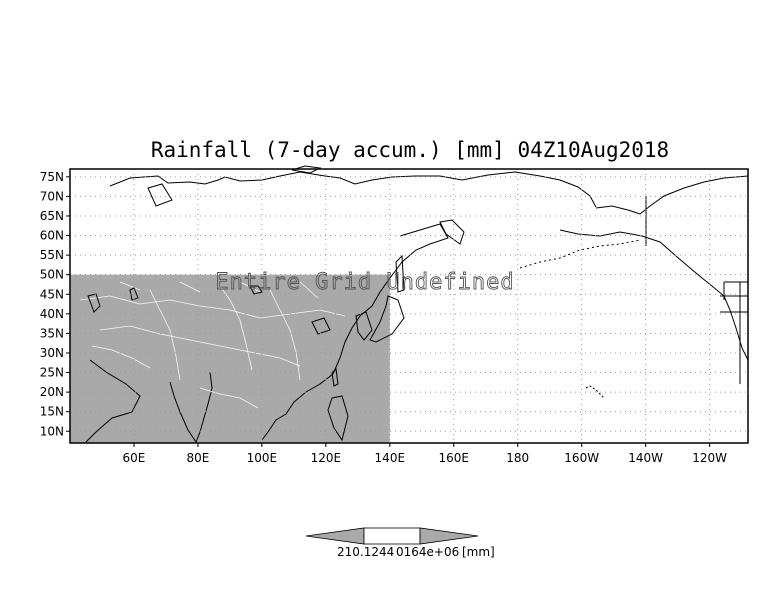  Describe the element at coordinates (478, 552) in the screenshot. I see `colorbar-unit: [mm]` at that location.